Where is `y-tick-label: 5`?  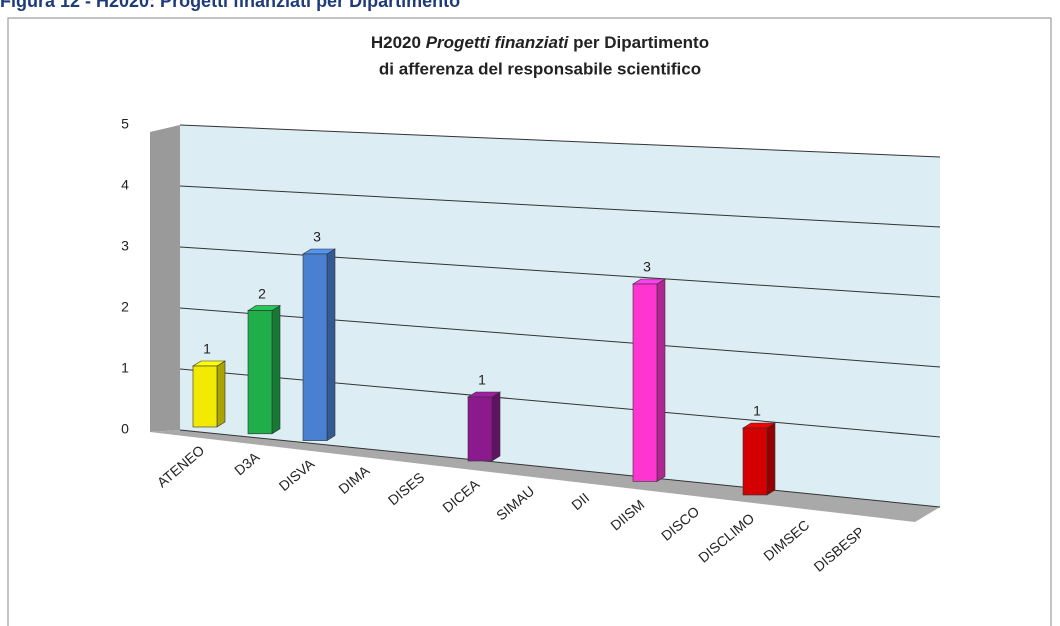 y-tick-label: 5 is located at coordinates (125, 124).